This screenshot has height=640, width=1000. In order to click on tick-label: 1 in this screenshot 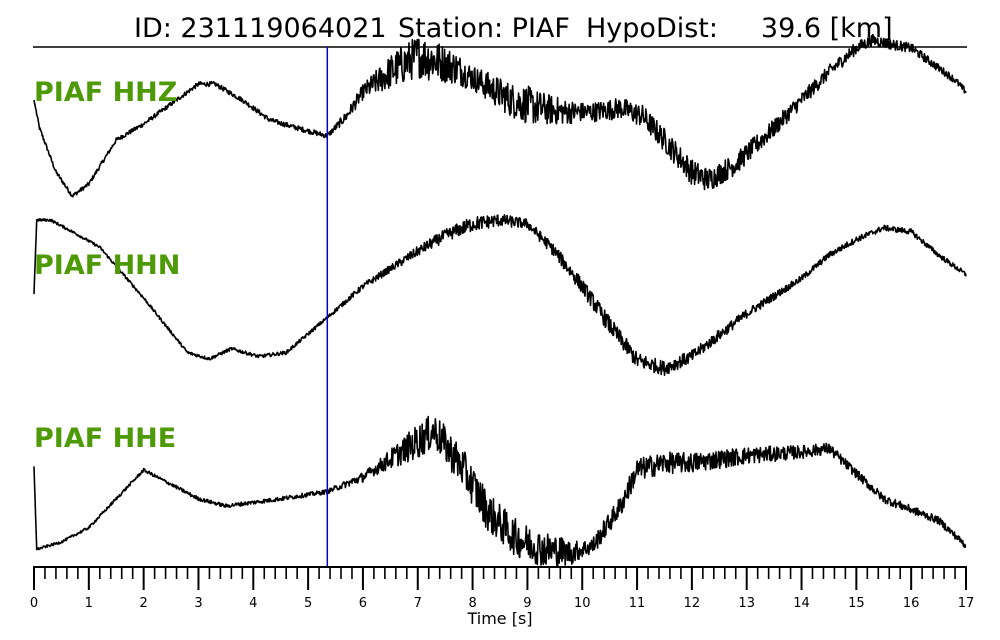, I will do `click(89, 603)`.